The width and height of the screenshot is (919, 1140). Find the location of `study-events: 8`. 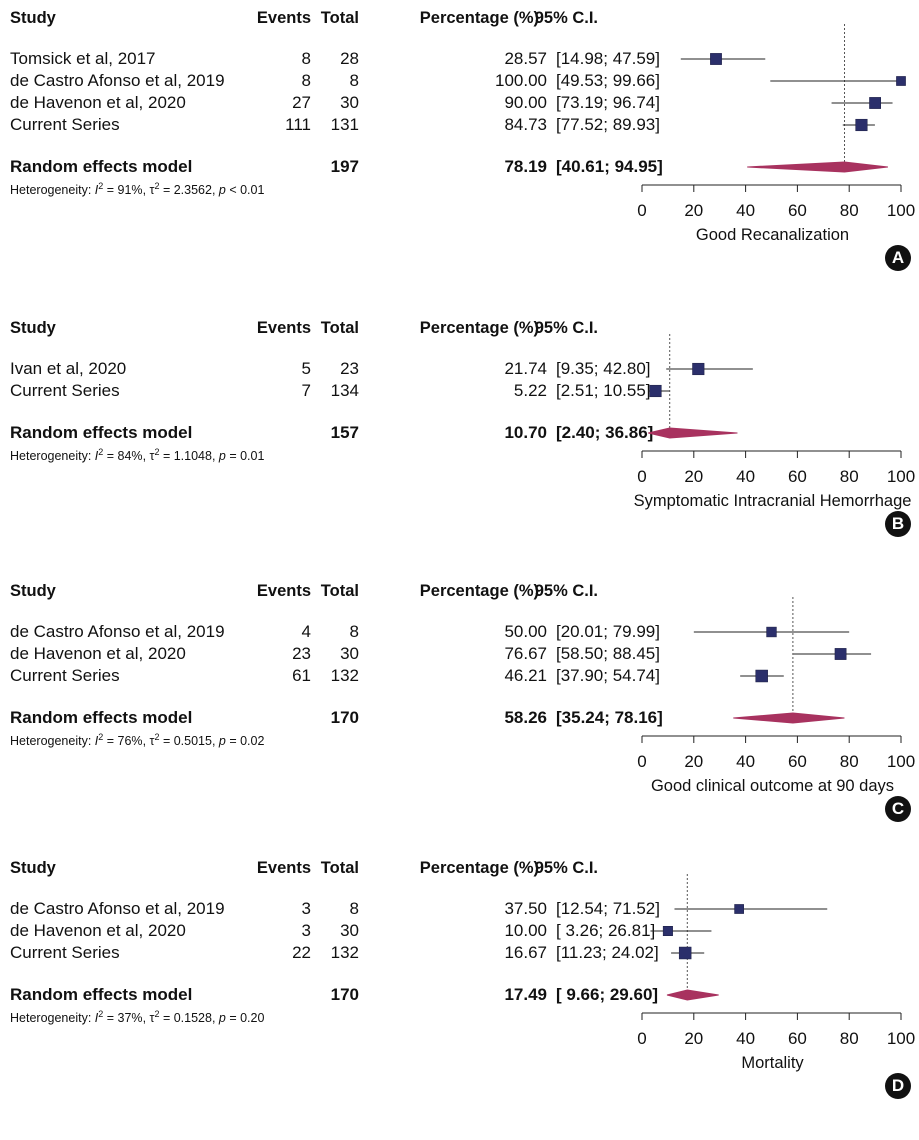

study-events: 8 is located at coordinates (306, 58).